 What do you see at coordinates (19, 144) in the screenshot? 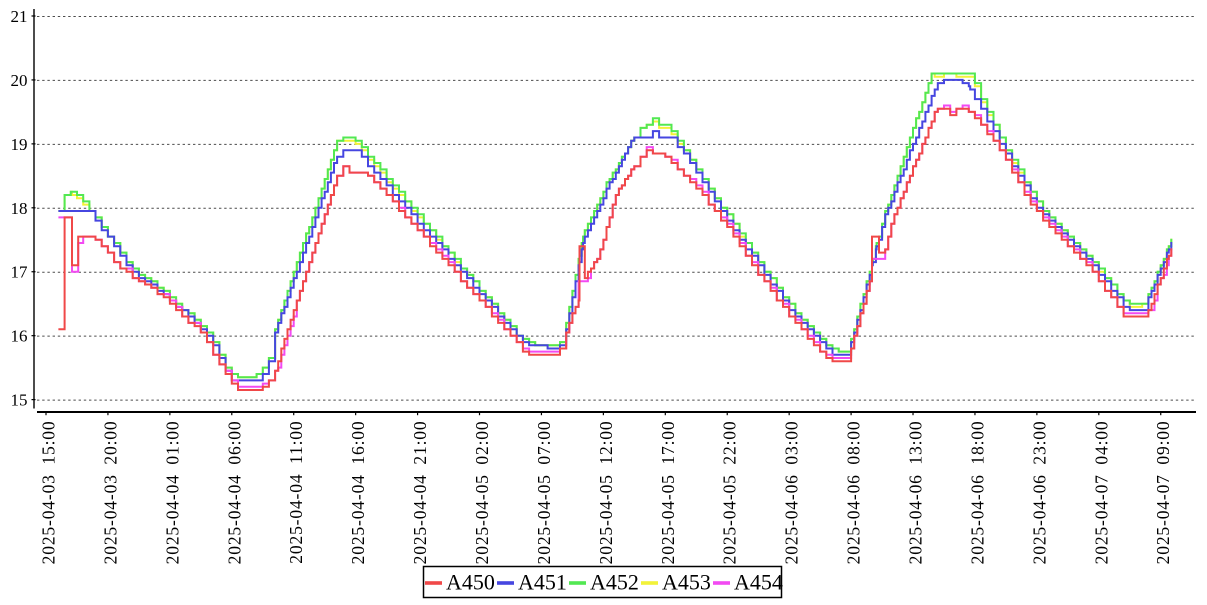
I see `svg-text: 19` at bounding box center [19, 144].